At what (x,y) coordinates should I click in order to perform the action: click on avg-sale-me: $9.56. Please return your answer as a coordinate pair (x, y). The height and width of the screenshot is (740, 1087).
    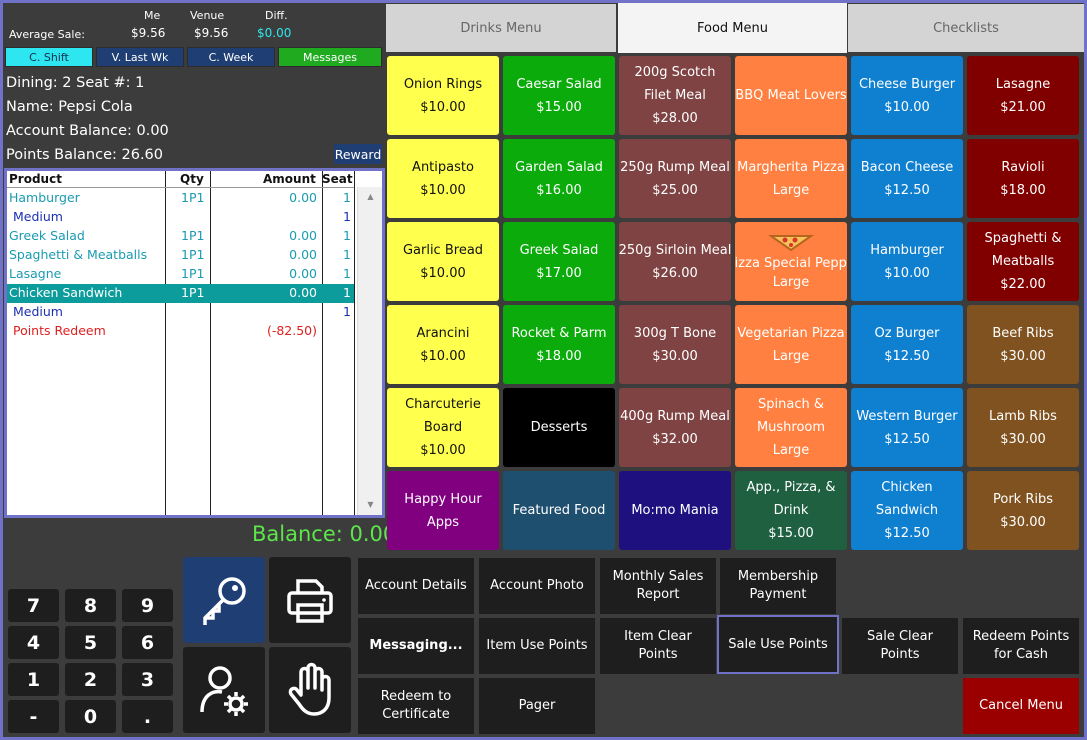
    Looking at the image, I should click on (148, 33).